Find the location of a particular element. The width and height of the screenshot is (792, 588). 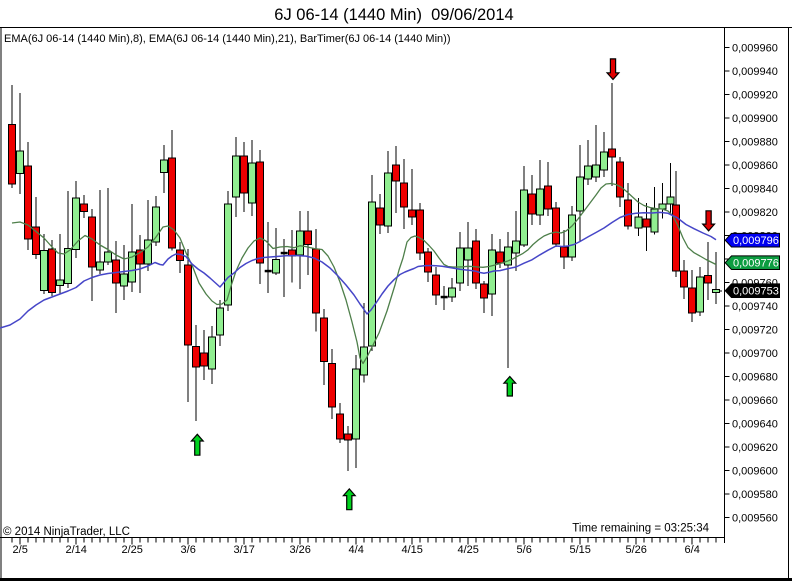

svg-text: 0,009820 is located at coordinates (755, 213).